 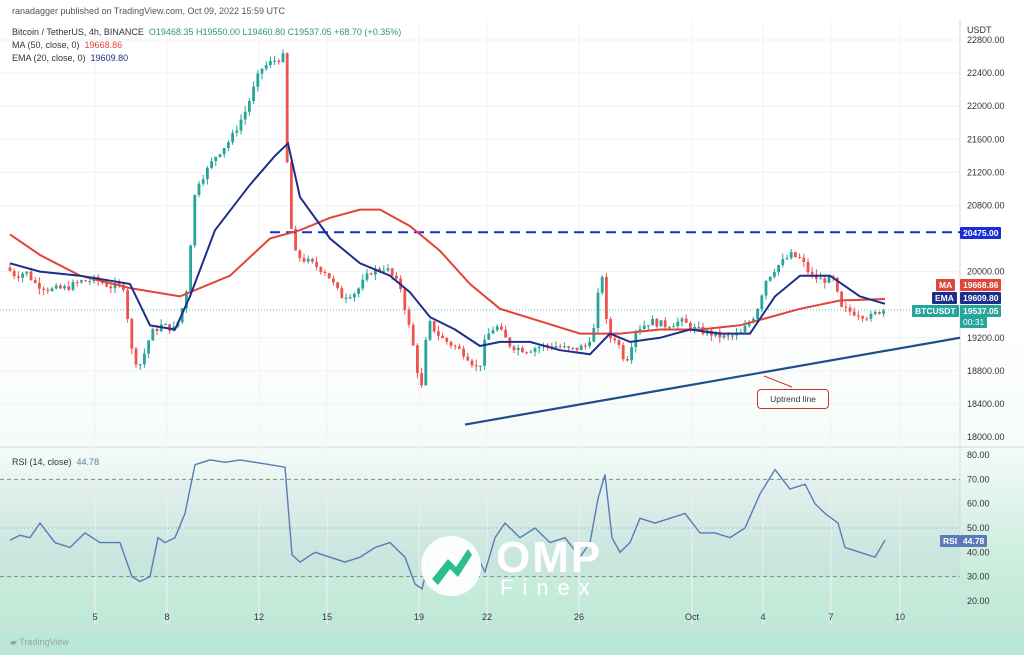 What do you see at coordinates (778, 381) in the screenshot?
I see `annotation-connector` at bounding box center [778, 381].